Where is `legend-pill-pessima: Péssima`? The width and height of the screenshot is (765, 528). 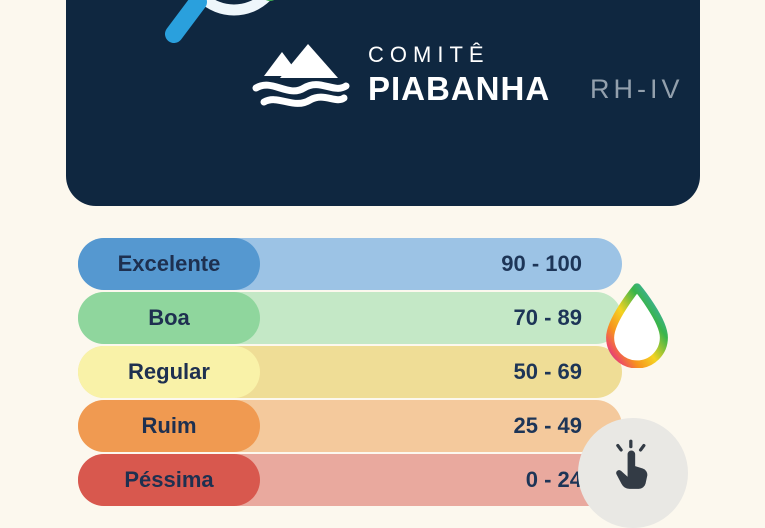
legend-pill-pessima: Péssima is located at coordinates (169, 480).